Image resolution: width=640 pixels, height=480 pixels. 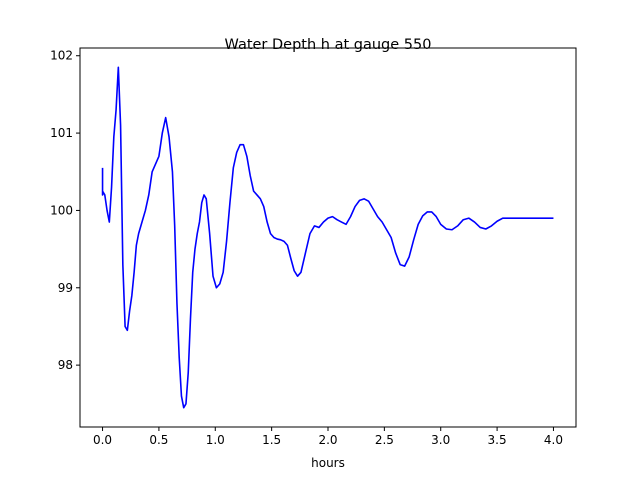 I want to click on y-tick-label: 100, so click(x=61, y=210).